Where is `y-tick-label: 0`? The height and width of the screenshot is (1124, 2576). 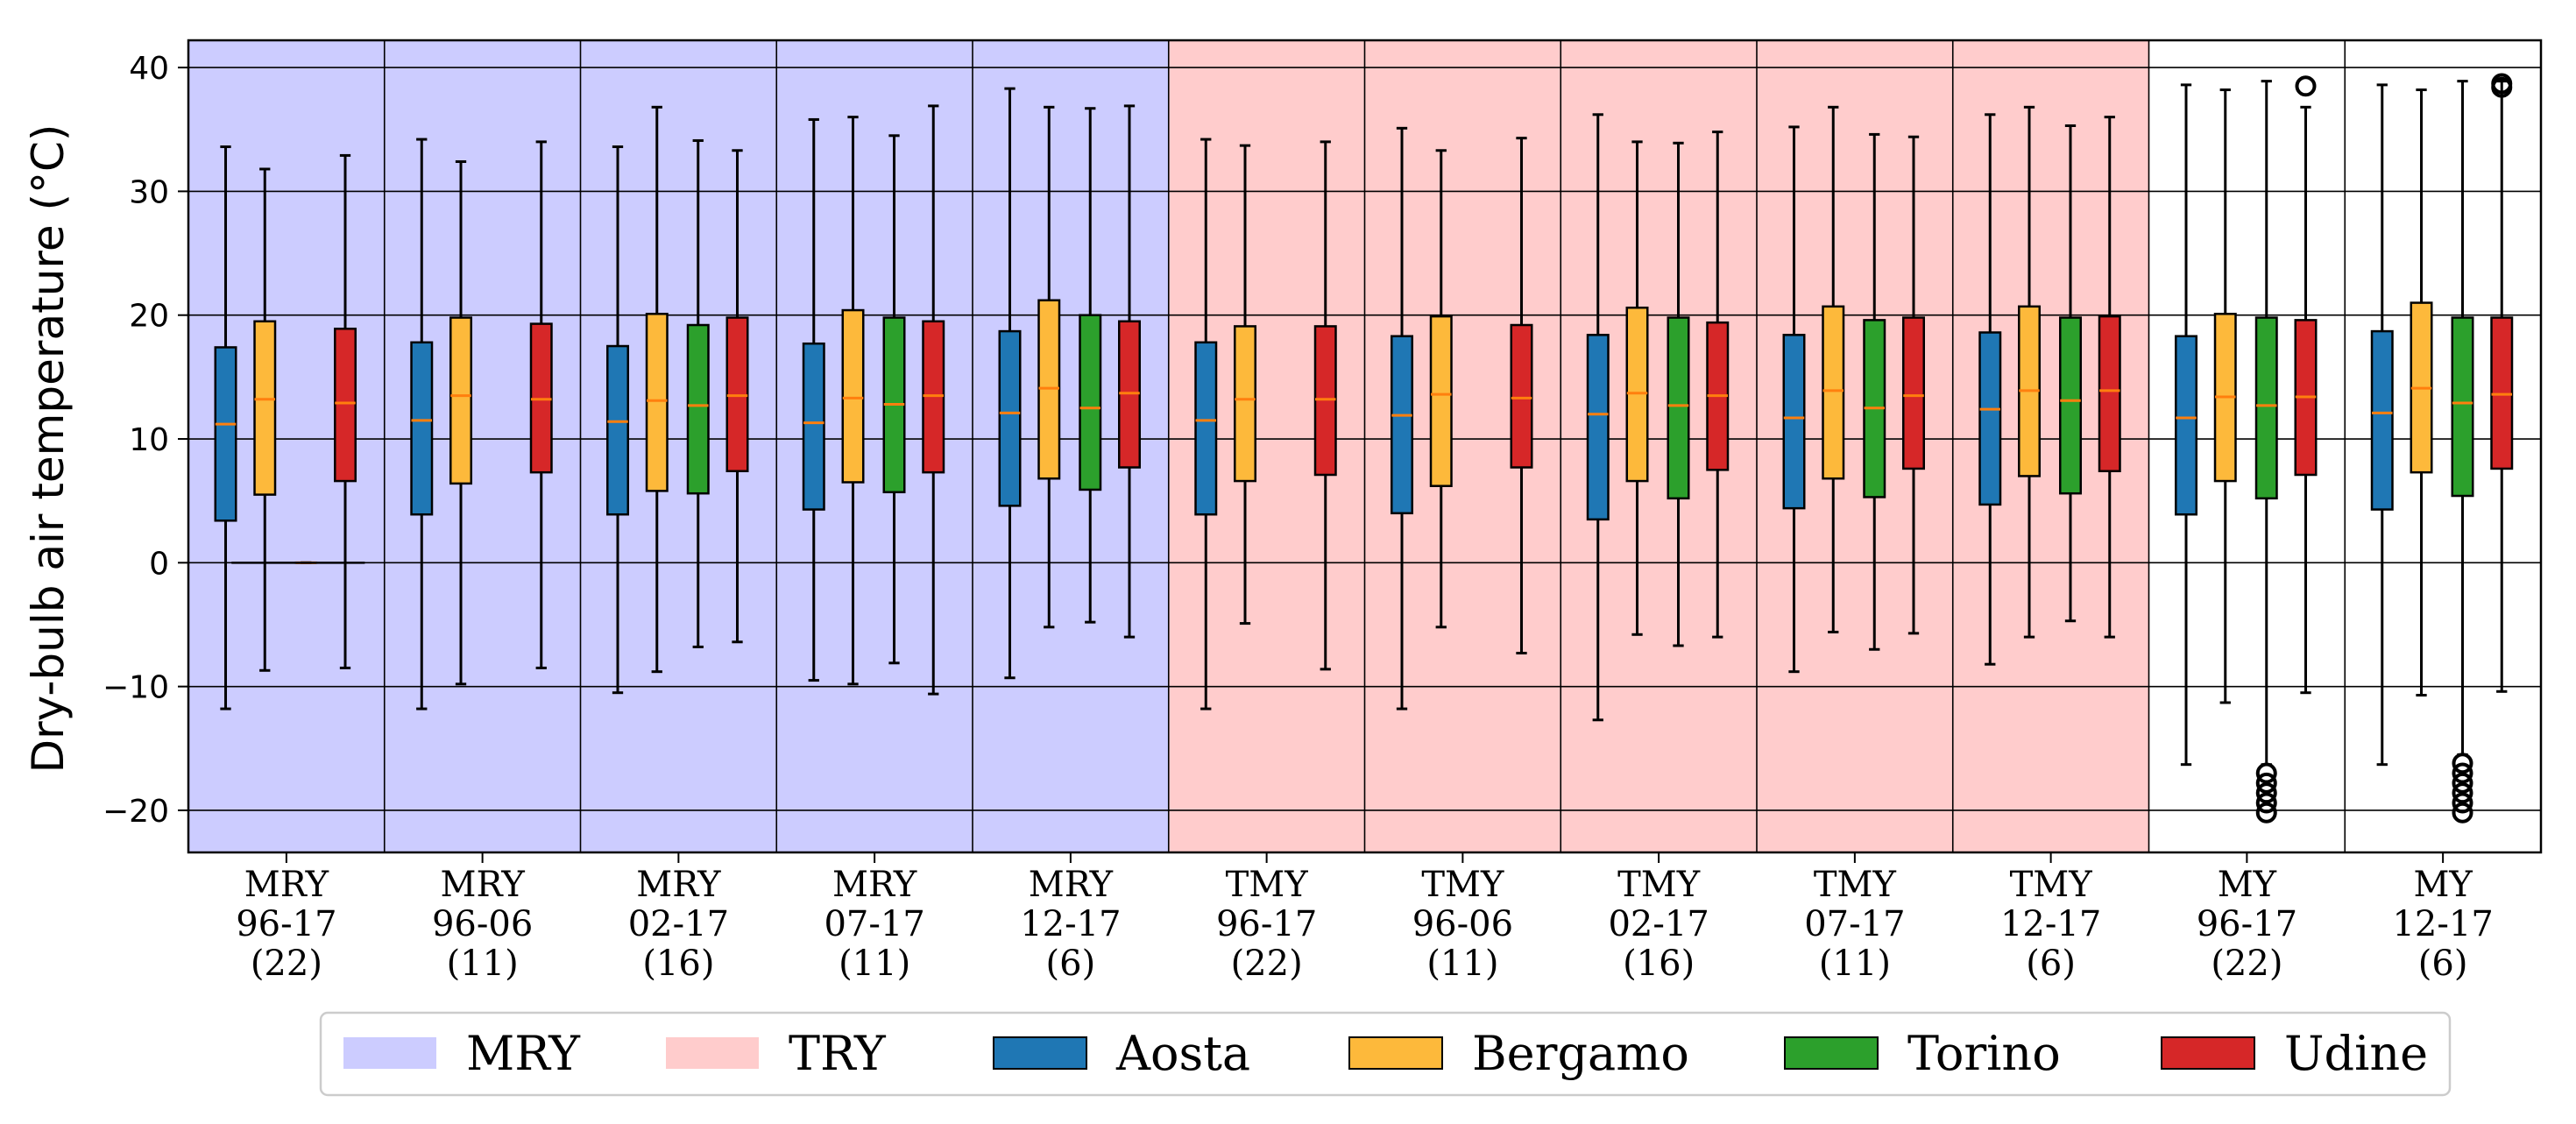
y-tick-label: 0 is located at coordinates (159, 564).